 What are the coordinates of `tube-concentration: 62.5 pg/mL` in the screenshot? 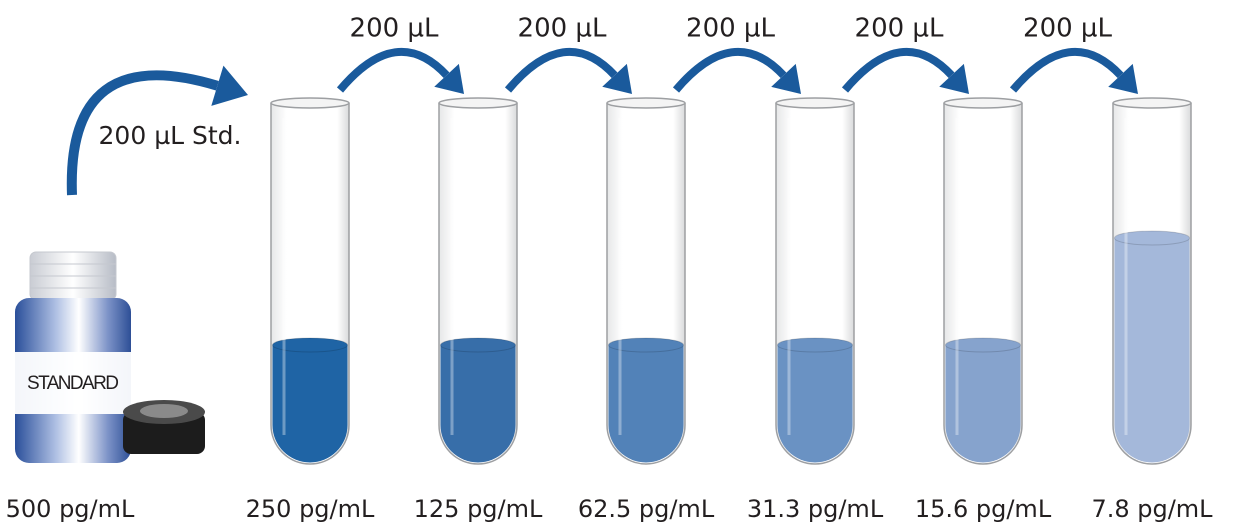 It's located at (646, 509).